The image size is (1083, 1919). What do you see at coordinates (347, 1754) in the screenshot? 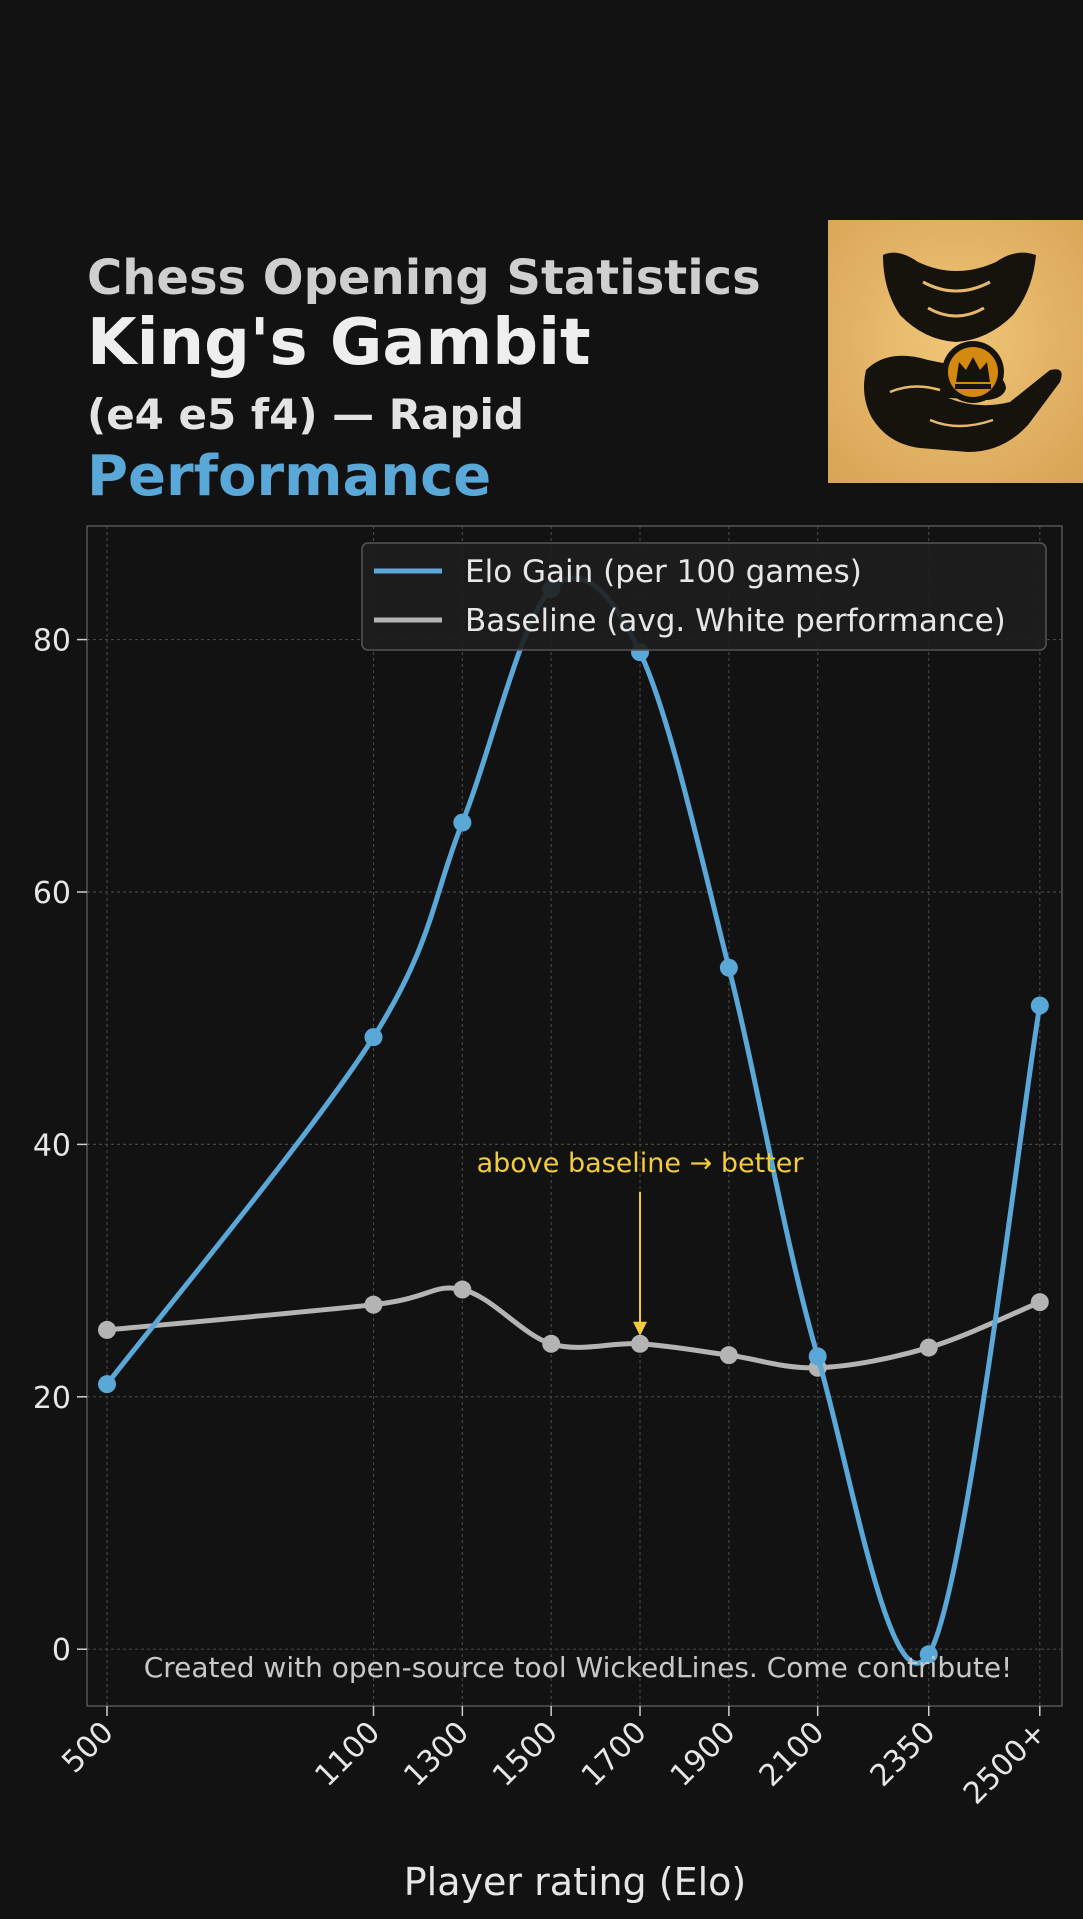
I see `x-tick-label: 1100` at bounding box center [347, 1754].